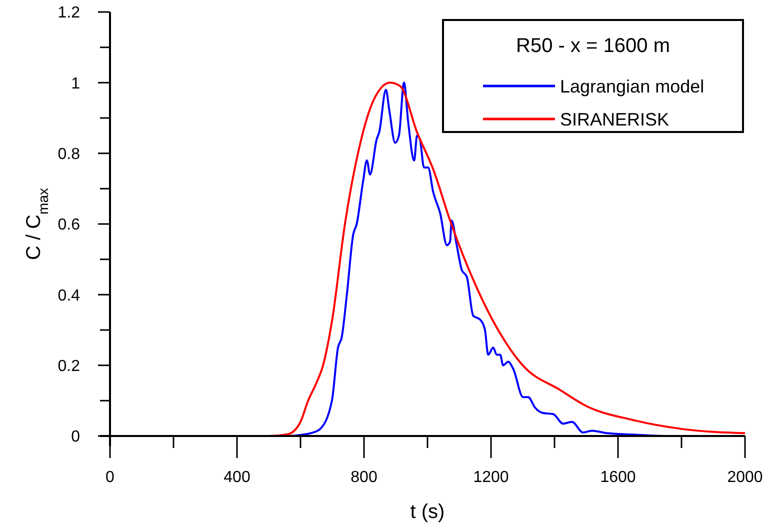 This screenshot has height=526, width=767. Describe the element at coordinates (237, 477) in the screenshot. I see `x-tick-label: 400` at that location.